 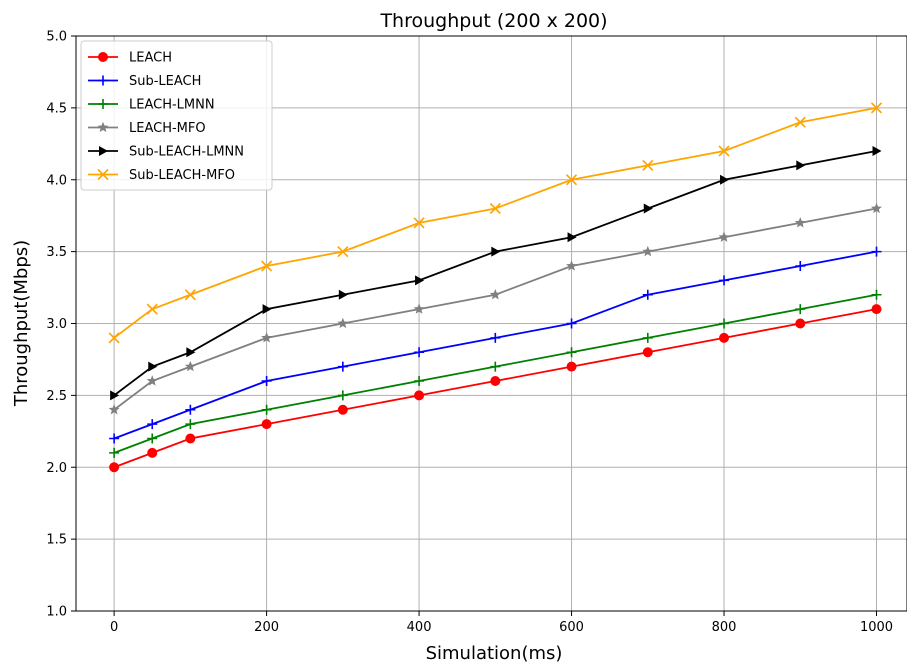 I want to click on legend-entry: LEACH-MFO, so click(x=147, y=128).